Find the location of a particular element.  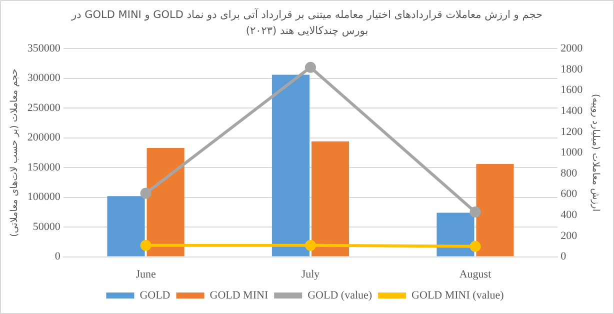

y2-tick-label: 2000 is located at coordinates (572, 48).